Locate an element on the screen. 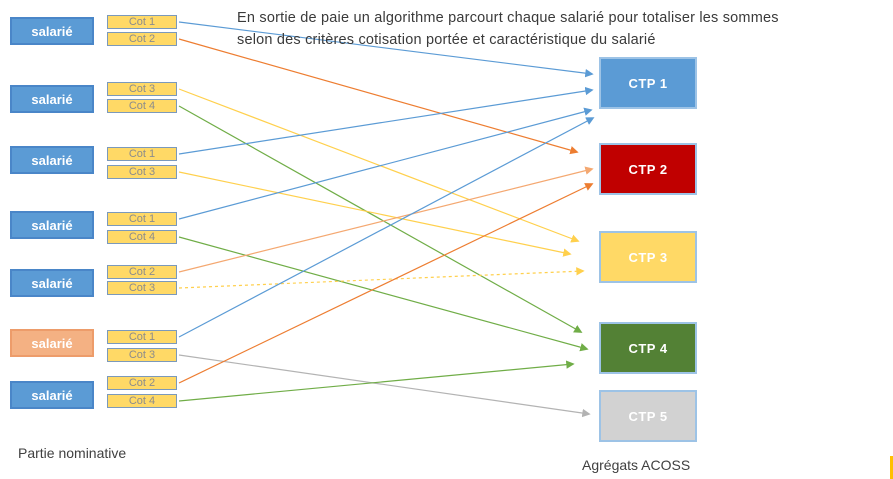  cot-box-1-2: Cot 2 is located at coordinates (142, 39).